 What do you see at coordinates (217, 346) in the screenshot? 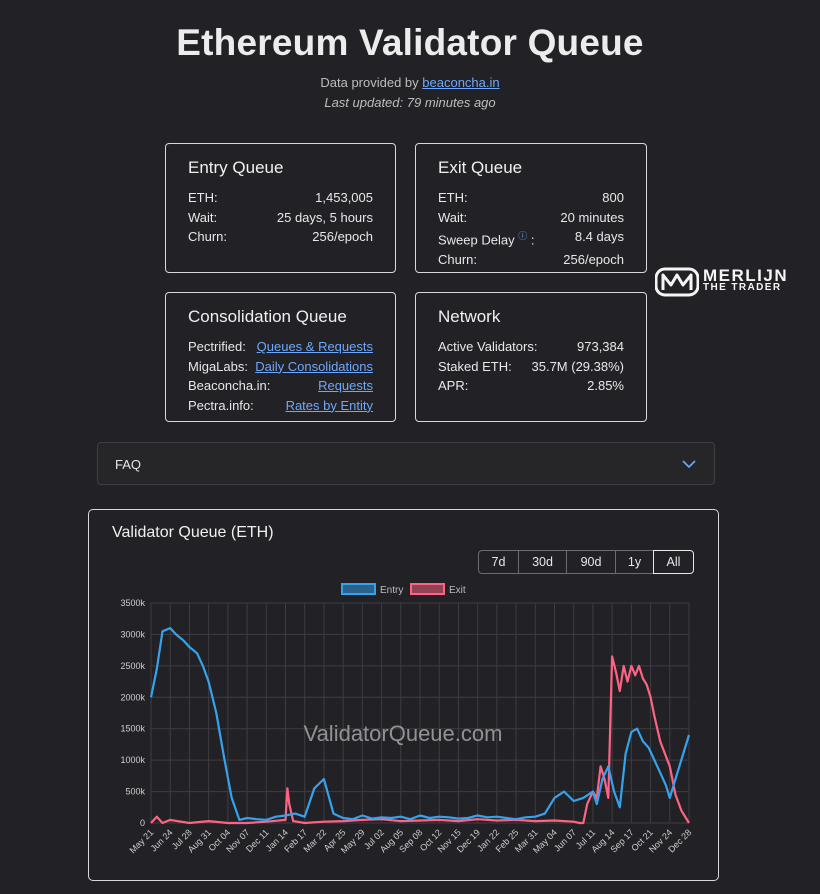
I see `row-label: Pectrified:` at bounding box center [217, 346].